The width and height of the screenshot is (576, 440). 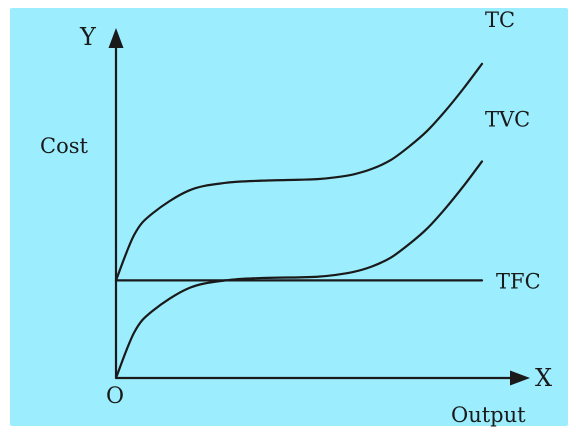 What do you see at coordinates (543, 378) in the screenshot?
I see `x-axis-letter: X` at bounding box center [543, 378].